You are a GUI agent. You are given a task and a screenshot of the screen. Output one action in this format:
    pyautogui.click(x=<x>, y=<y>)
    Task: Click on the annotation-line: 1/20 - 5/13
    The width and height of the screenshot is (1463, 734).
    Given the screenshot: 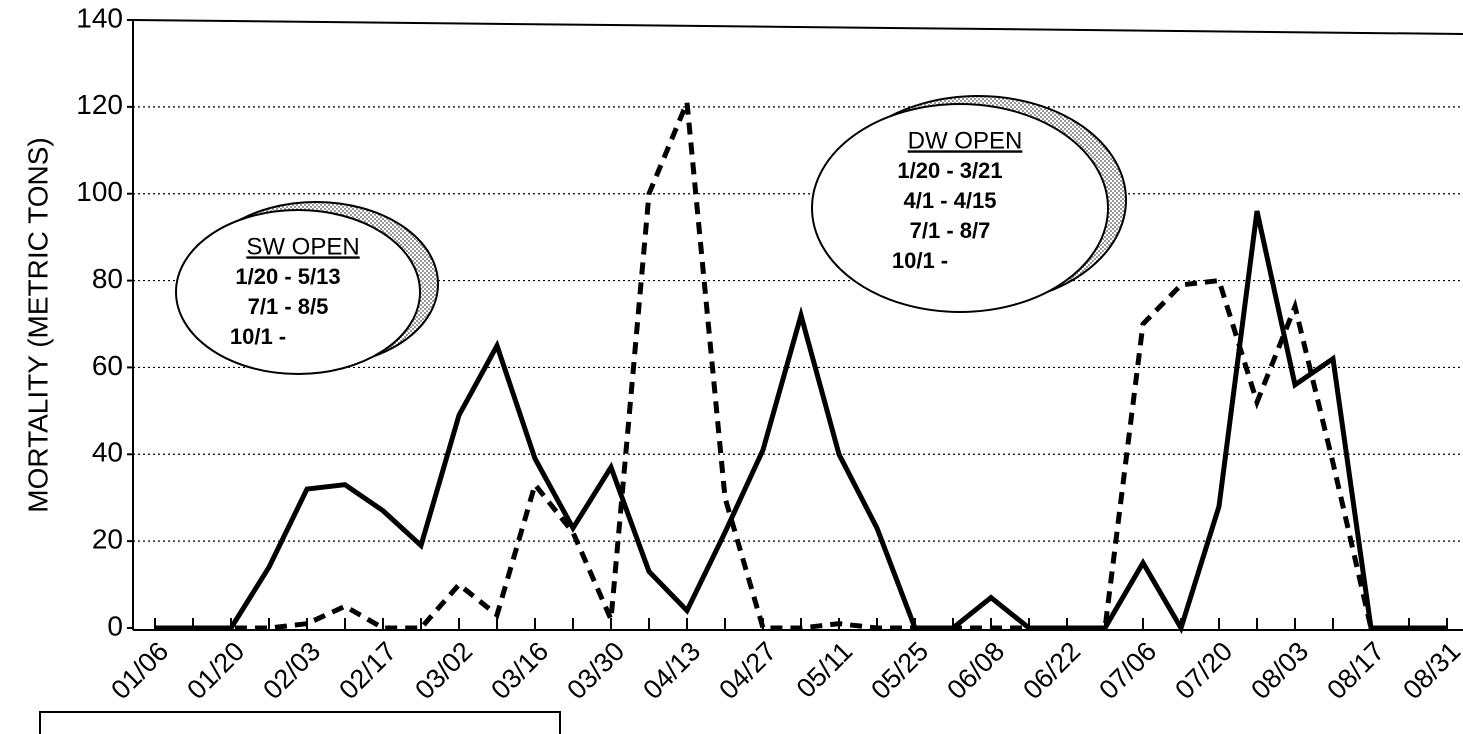 What is the action you would take?
    pyautogui.click(x=287, y=276)
    